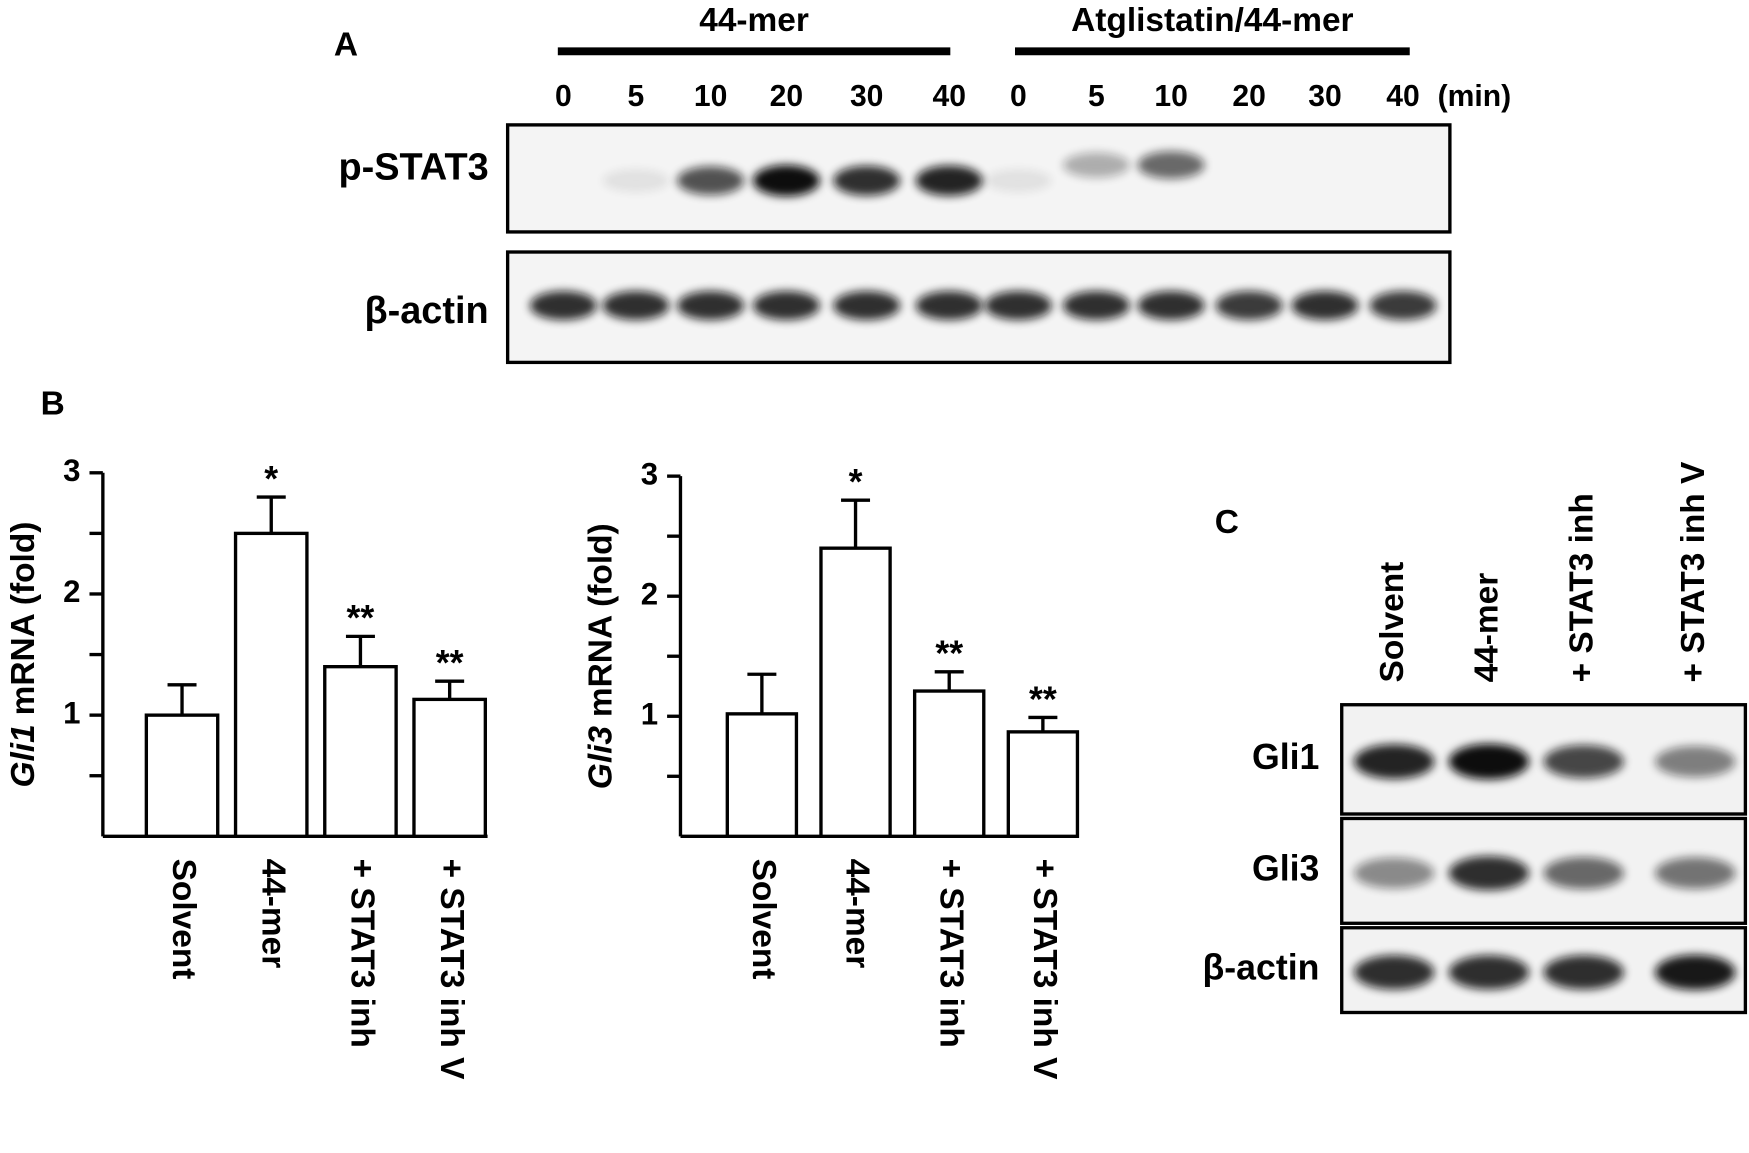 The height and width of the screenshot is (1153, 1749). Describe the element at coordinates (1693, 571) in the screenshot. I see `column-label: + STAT3 inh V` at that location.